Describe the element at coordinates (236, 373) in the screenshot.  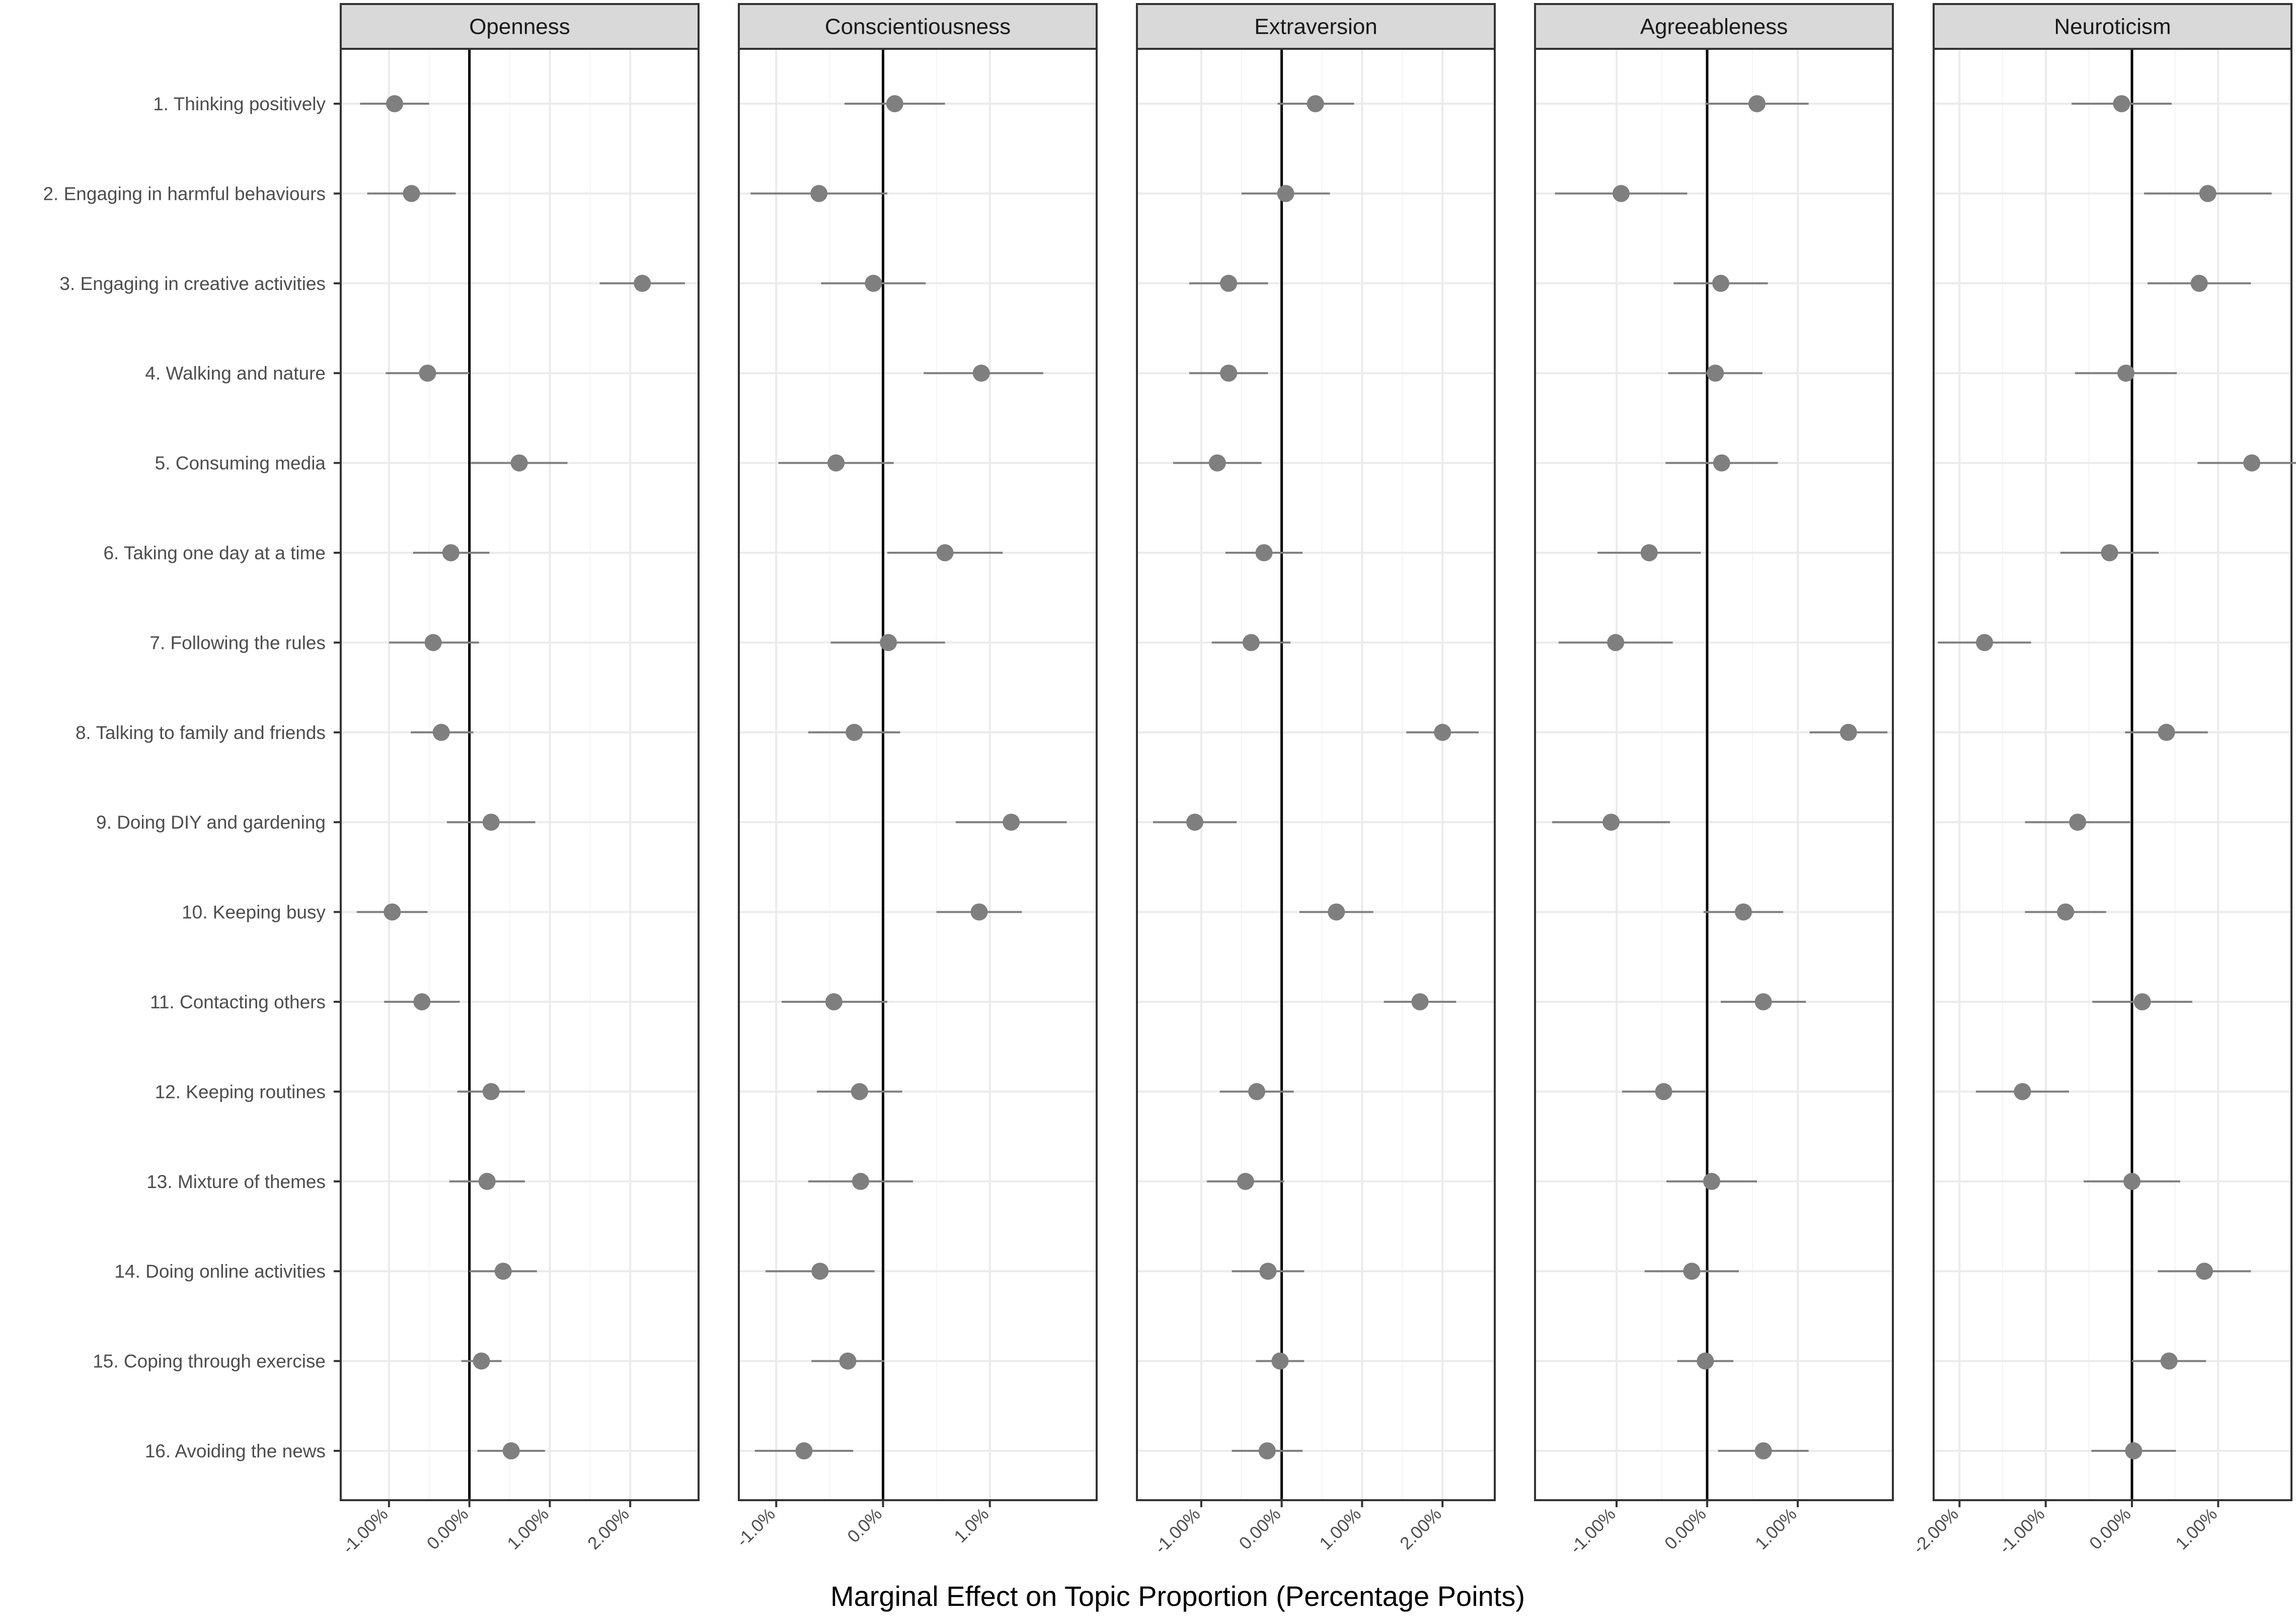
I see `y-tick-label: 4. Walking and nature` at that location.